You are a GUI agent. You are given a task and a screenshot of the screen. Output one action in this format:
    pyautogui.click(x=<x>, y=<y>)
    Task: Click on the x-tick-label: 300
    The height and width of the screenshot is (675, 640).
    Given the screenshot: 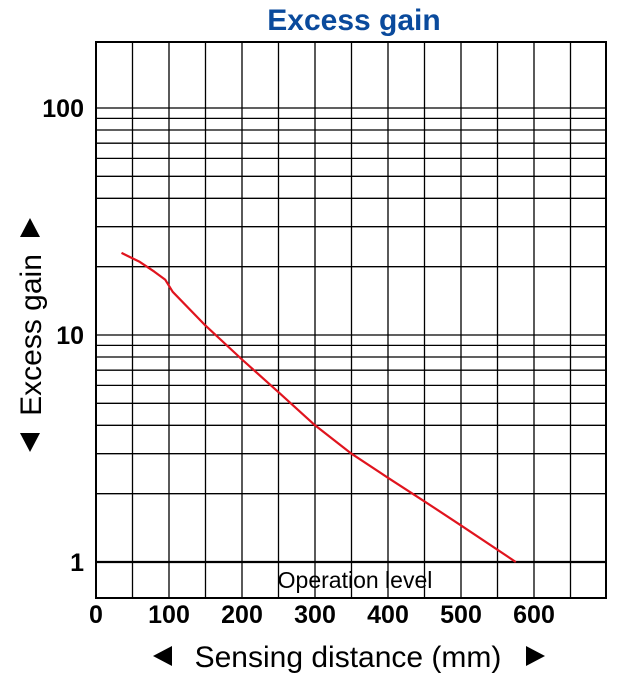 What is the action you would take?
    pyautogui.click(x=315, y=615)
    